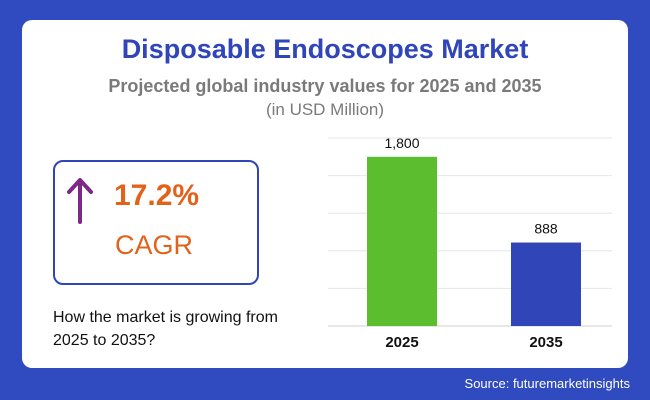 The width and height of the screenshot is (650, 400). I want to click on data-label-2035: 888, so click(546, 229).